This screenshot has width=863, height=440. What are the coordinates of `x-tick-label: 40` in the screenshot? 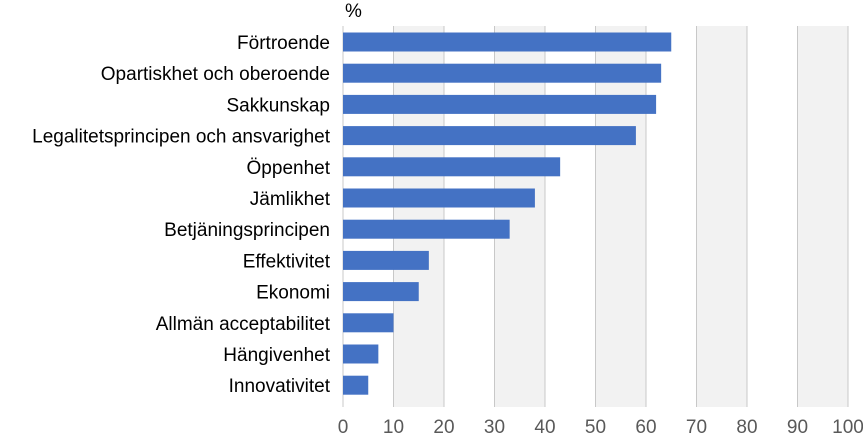 It's located at (544, 427).